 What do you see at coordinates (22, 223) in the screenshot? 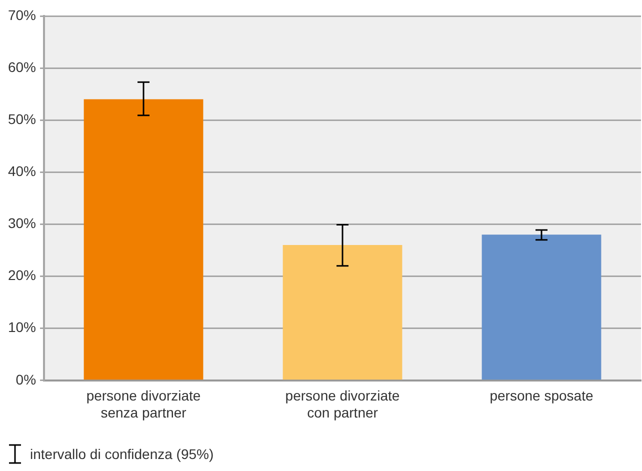
I see `y-tick-label: 30%` at bounding box center [22, 223].